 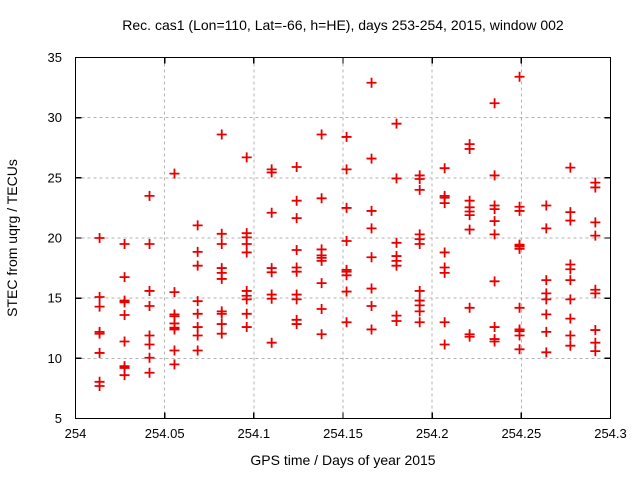 I want to click on y-tick-label: 35, so click(x=55, y=57).